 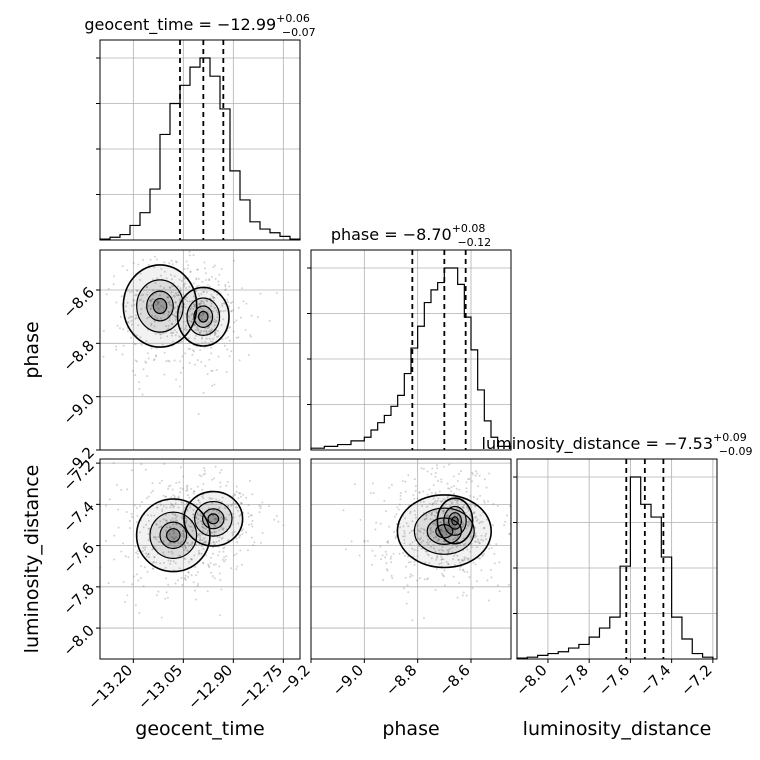 I want to click on y-tick-label-phase-1: −9.0, so click(x=79, y=409).